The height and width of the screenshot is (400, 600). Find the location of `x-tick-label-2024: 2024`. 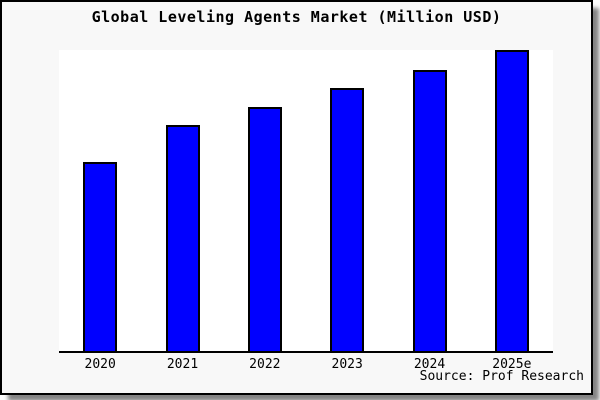

x-tick-label-2024: 2024 is located at coordinates (429, 364).